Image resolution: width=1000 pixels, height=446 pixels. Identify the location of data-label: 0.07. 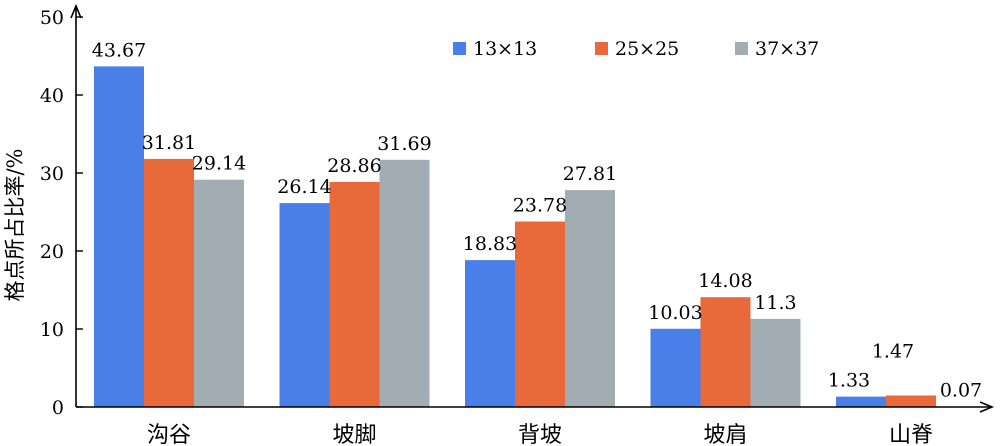
(961, 390).